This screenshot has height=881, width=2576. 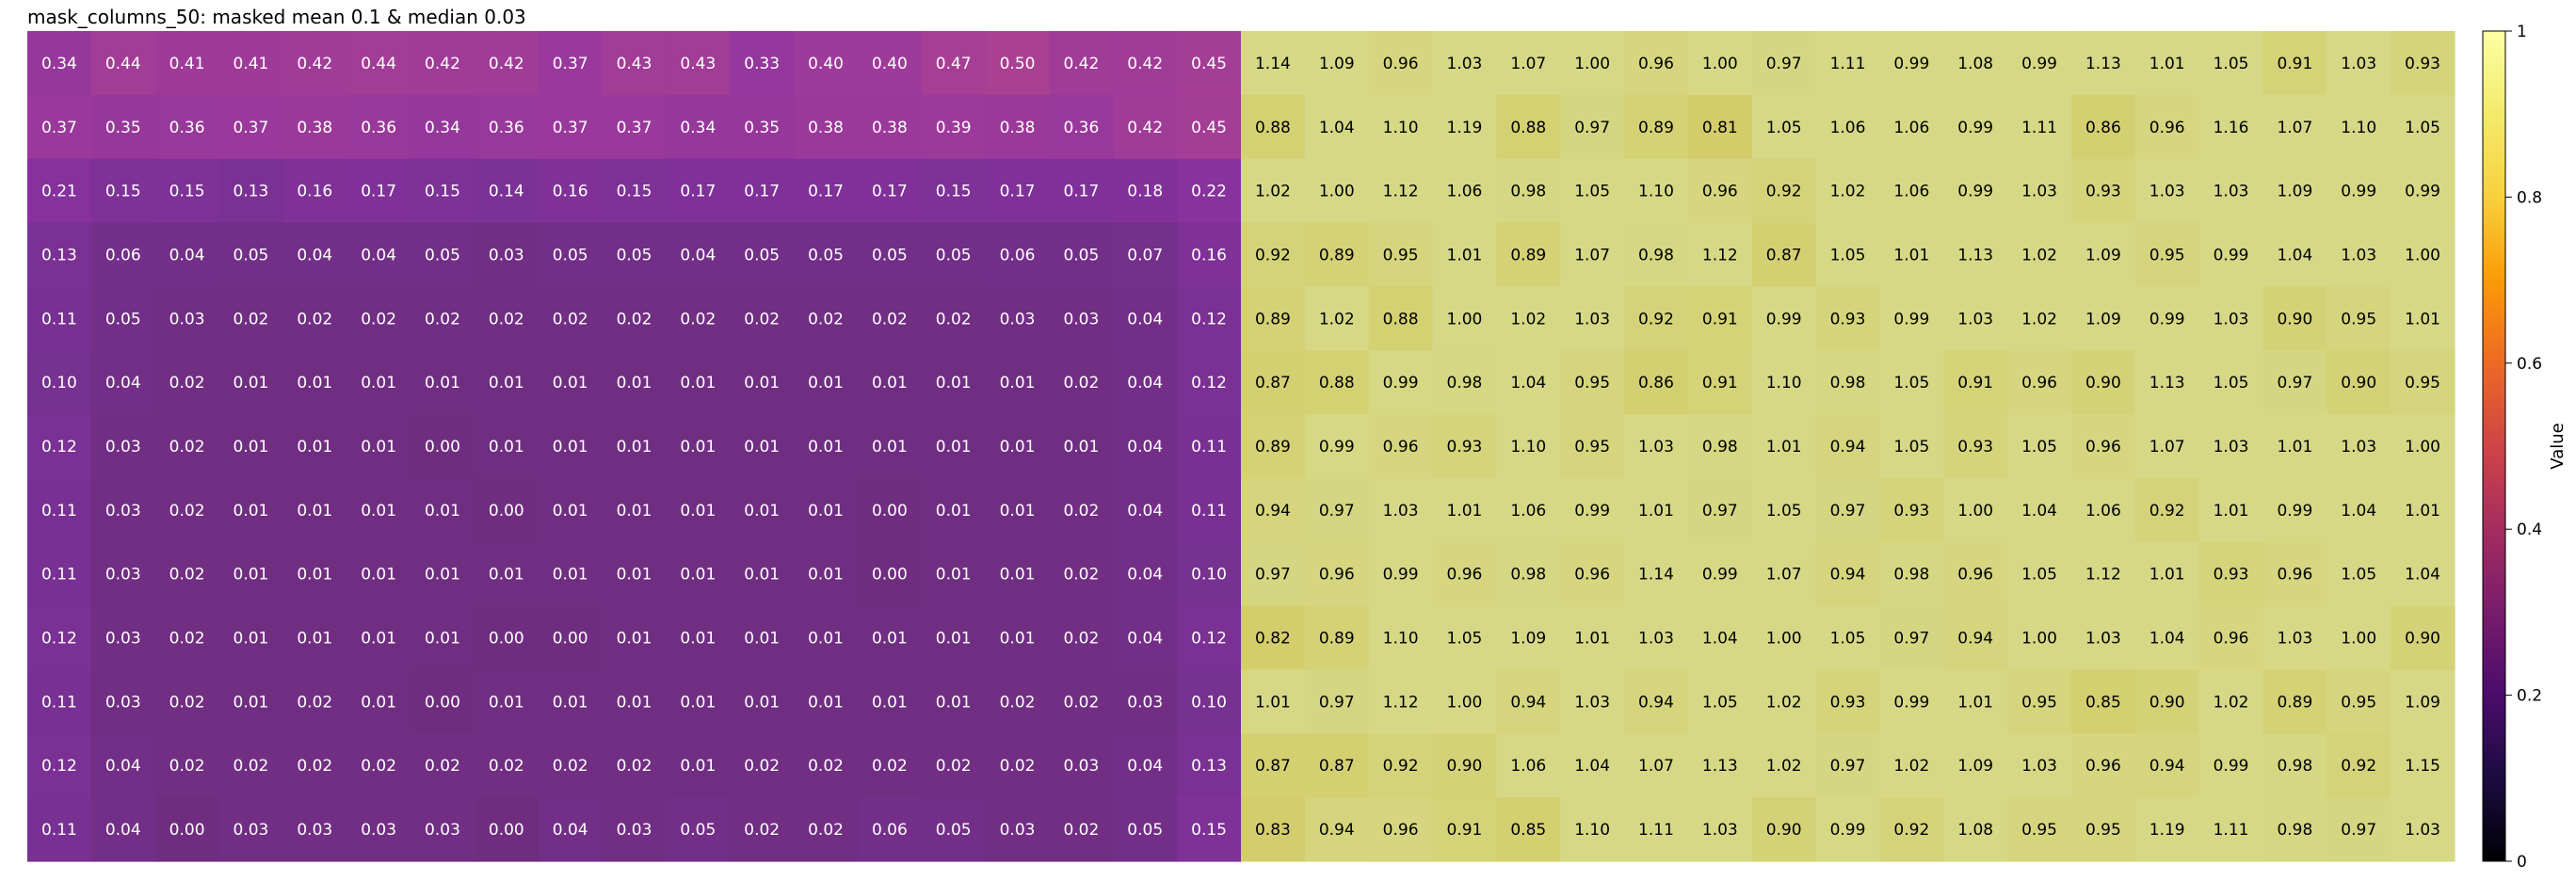 I want to click on heatmap-cell-label: 1.11, so click(x=2231, y=830).